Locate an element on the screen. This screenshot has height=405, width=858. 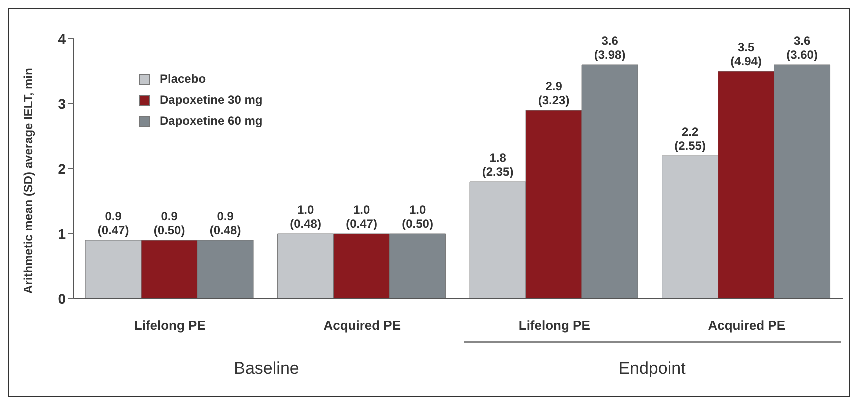
data-label: 3.6 (3.98) is located at coordinates (610, 48).